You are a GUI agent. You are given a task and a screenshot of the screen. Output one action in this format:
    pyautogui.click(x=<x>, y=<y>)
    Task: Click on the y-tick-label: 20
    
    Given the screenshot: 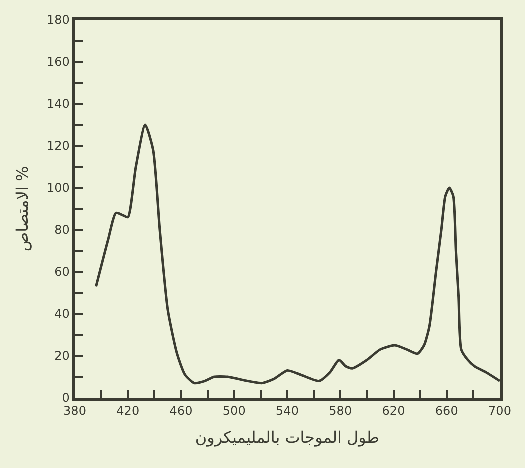 What is the action you would take?
    pyautogui.click(x=62, y=356)
    